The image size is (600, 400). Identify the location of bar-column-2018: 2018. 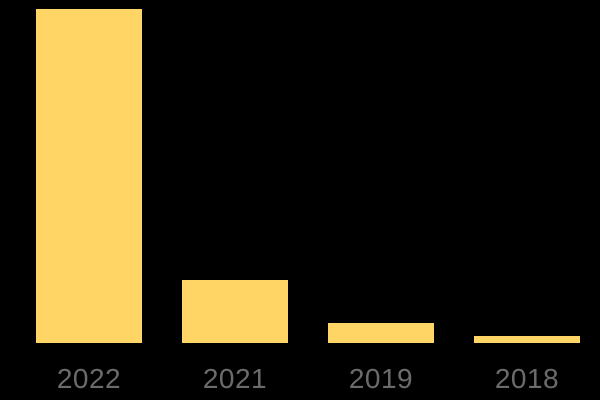
(527, 368).